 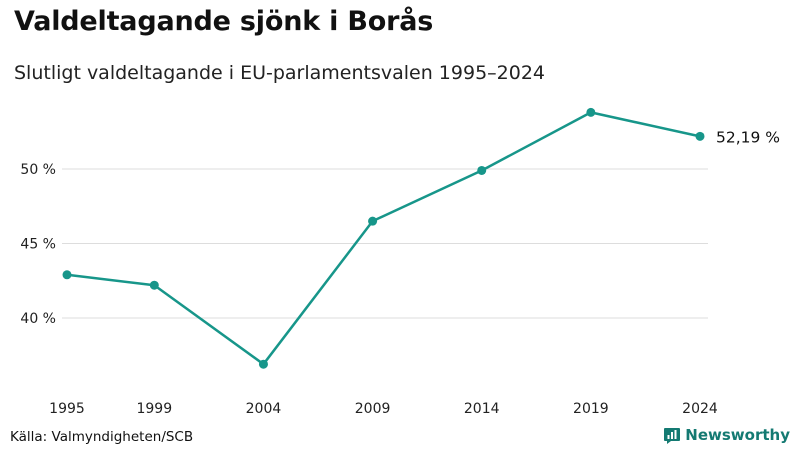 I want to click on y-tick-label-0: 40 %, so click(x=38, y=319).